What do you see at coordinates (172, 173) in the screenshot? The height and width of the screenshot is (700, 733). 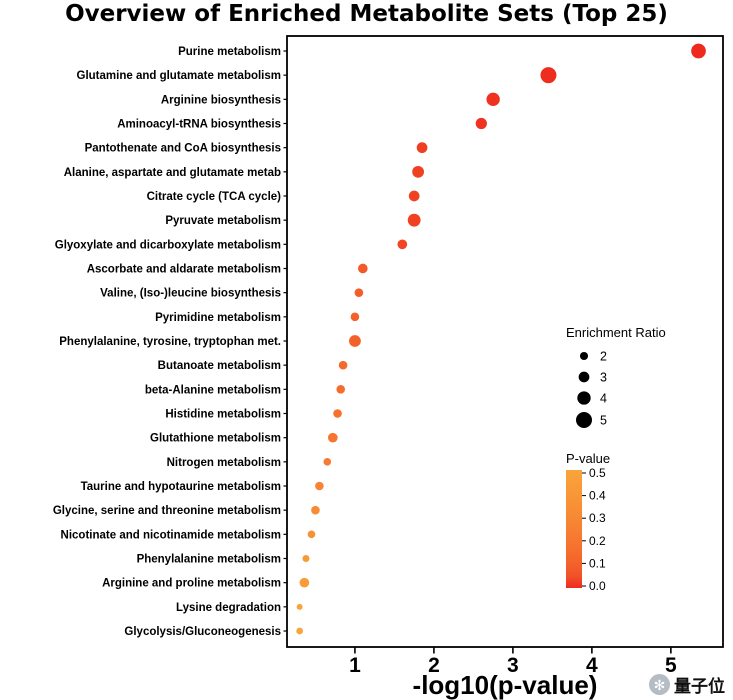 I see `y-axis-label: Alanine, aspartate and glutamate metab` at bounding box center [172, 173].